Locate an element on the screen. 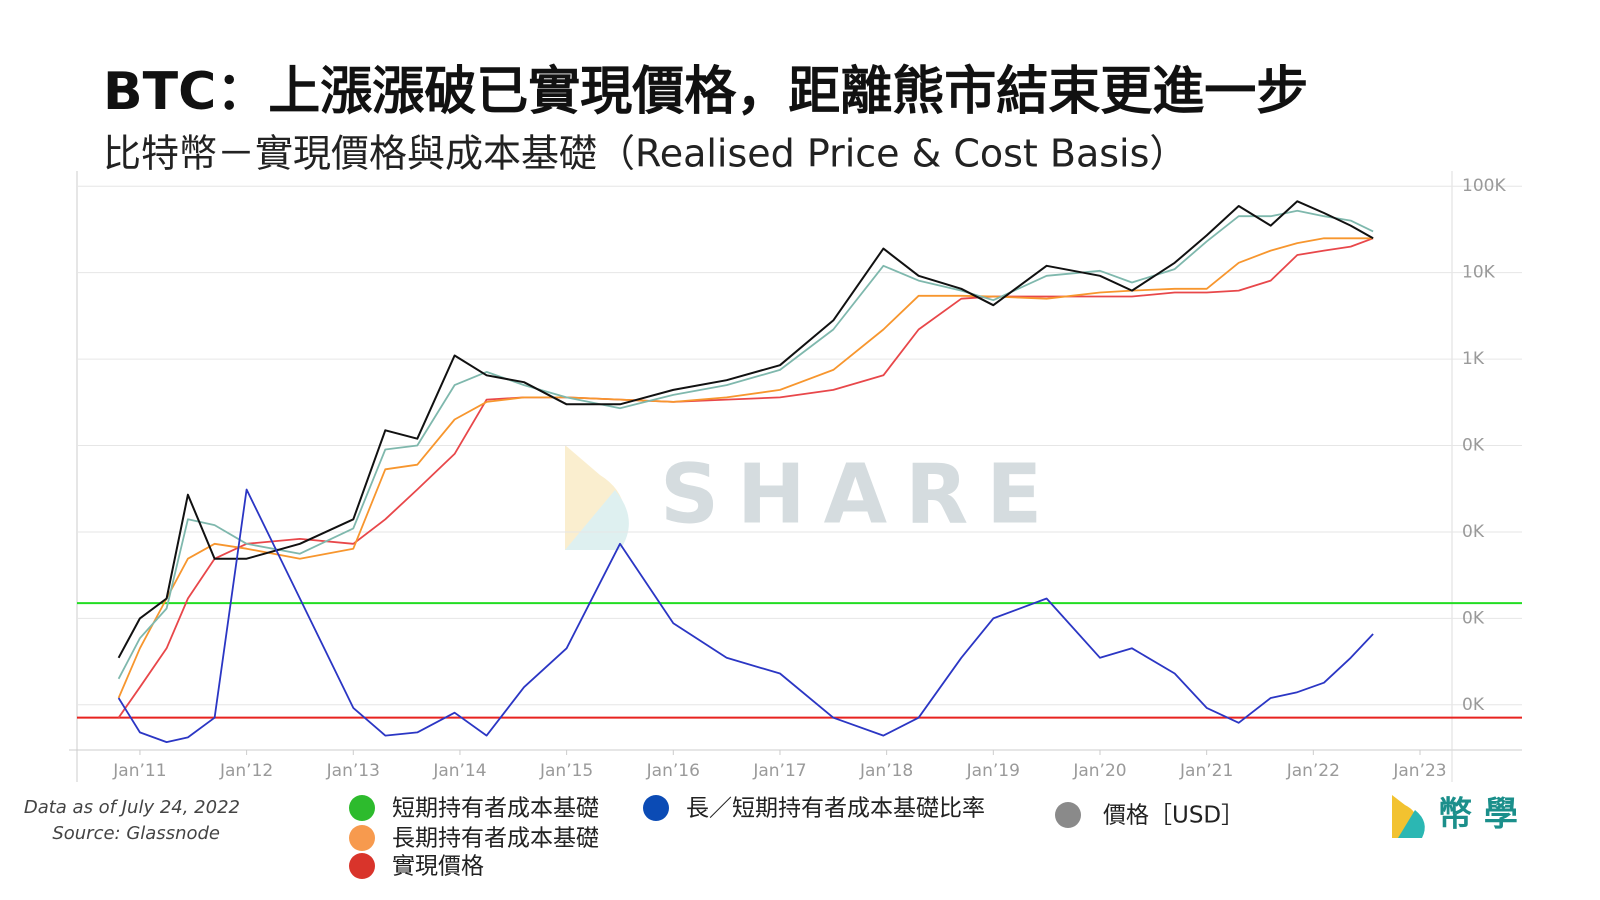 Image resolution: width=1600 pixels, height=900 pixels. legend-label: 長期持有者成本基礎 is located at coordinates (495, 839).